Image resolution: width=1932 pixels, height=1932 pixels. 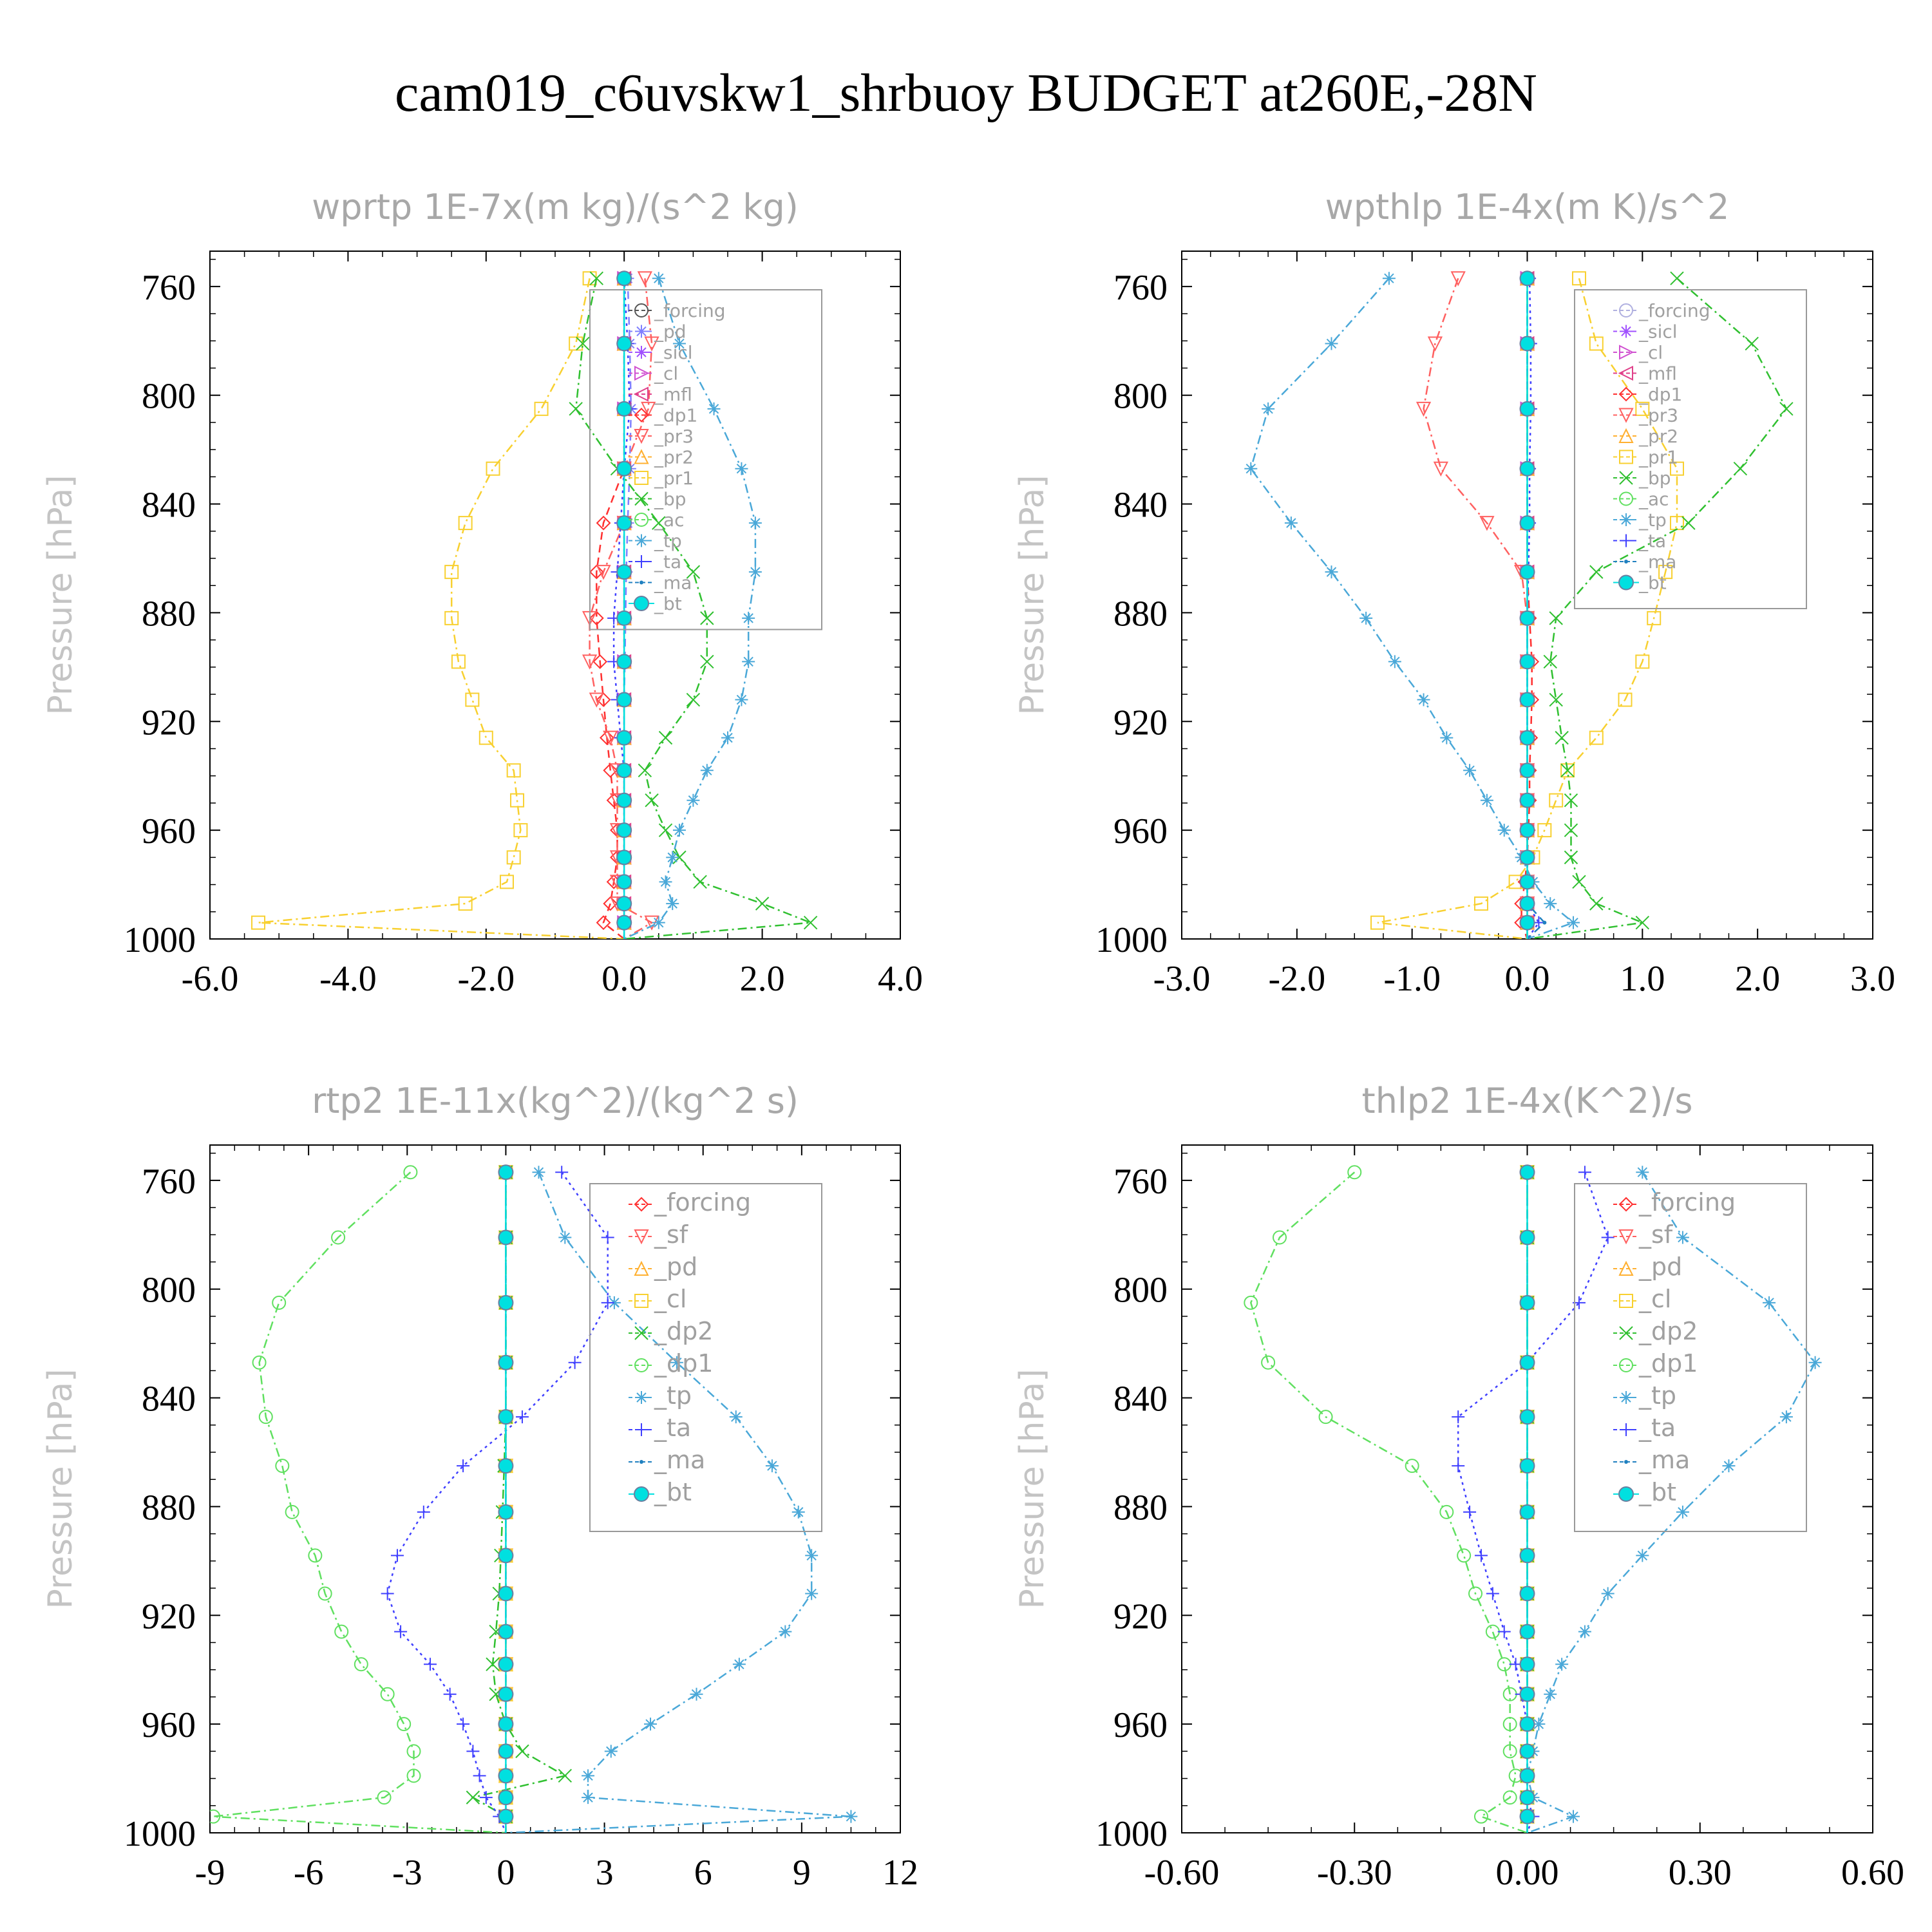 What do you see at coordinates (627, 608) in the screenshot?
I see `series-line_pd` at bounding box center [627, 608].